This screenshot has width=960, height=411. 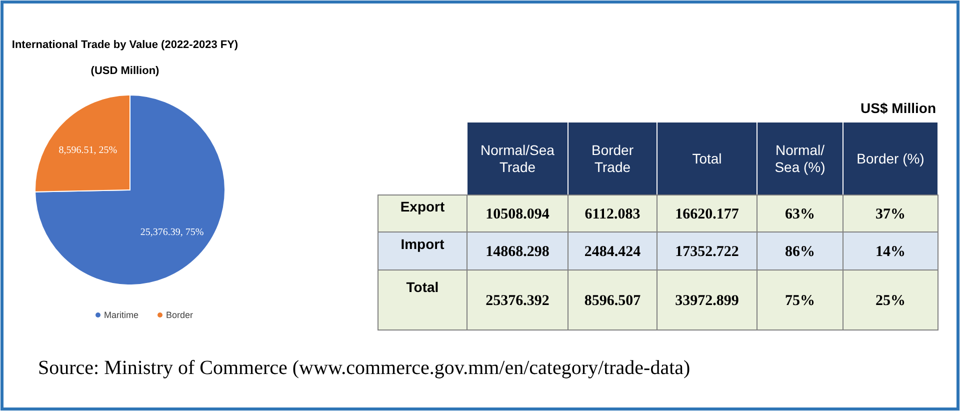 I want to click on text: 33972.899, so click(x=707, y=301).